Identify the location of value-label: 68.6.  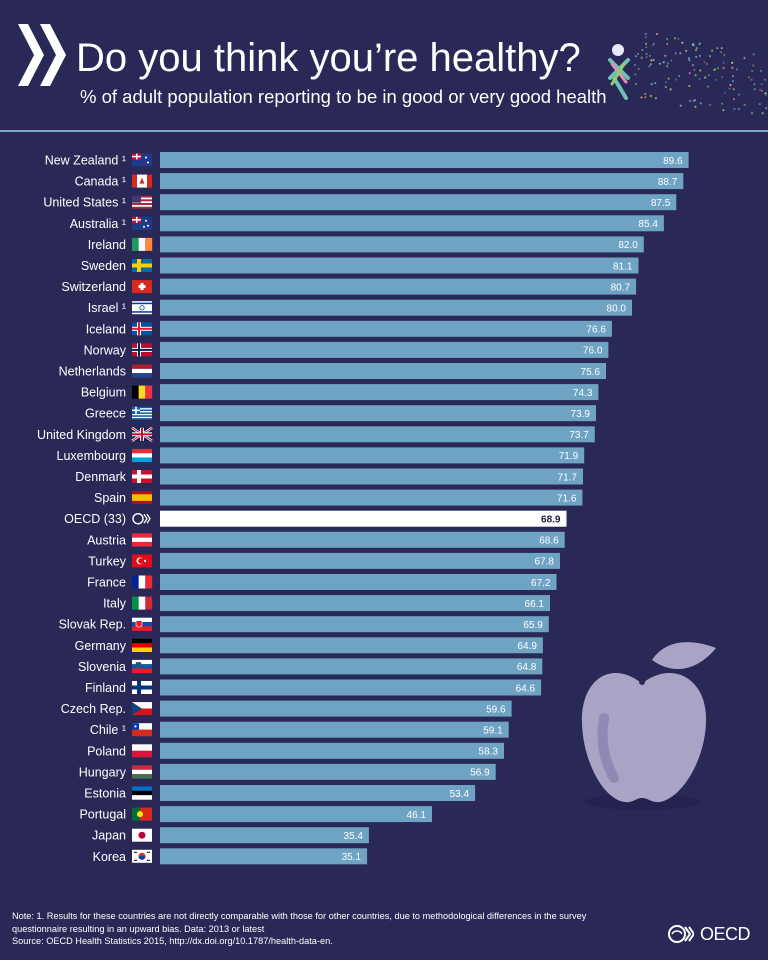
(549, 541).